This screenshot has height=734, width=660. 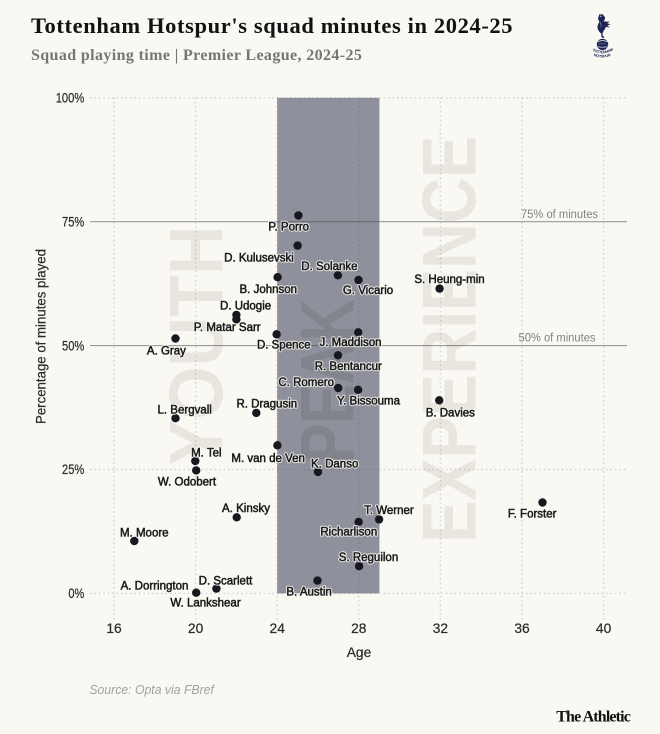 What do you see at coordinates (114, 628) in the screenshot?
I see `svg-text: 16` at bounding box center [114, 628].